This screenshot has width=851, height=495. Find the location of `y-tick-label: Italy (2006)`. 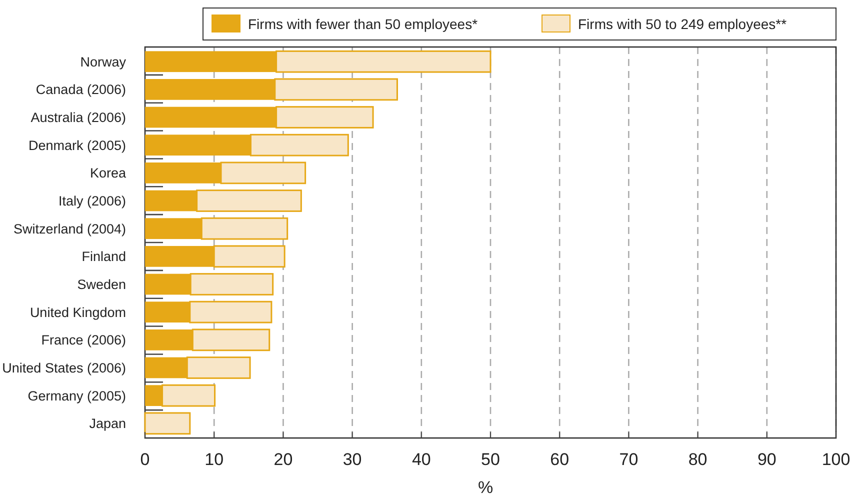

y-tick-label: Italy (2006) is located at coordinates (92, 200).